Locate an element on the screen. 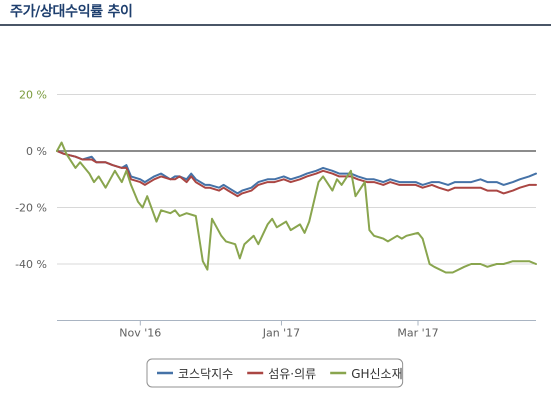  legend-item: 섬유·의류 is located at coordinates (281, 374).